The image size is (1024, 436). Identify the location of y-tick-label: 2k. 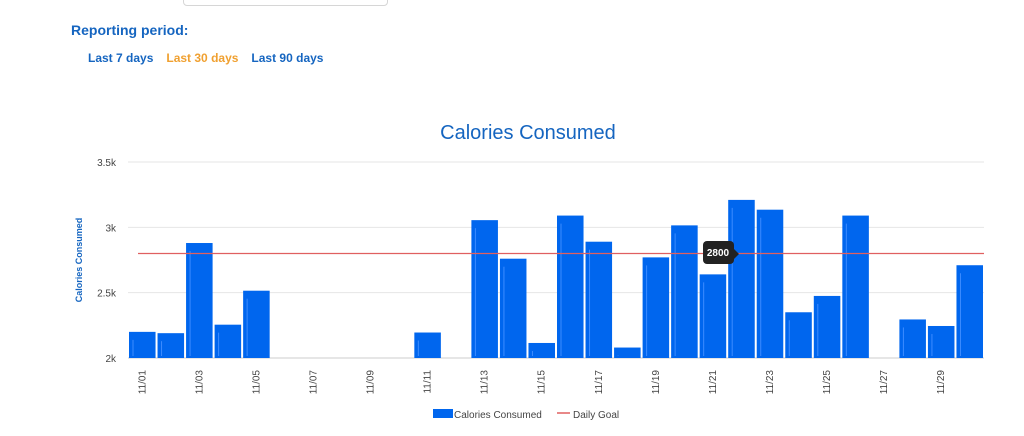
(111, 359).